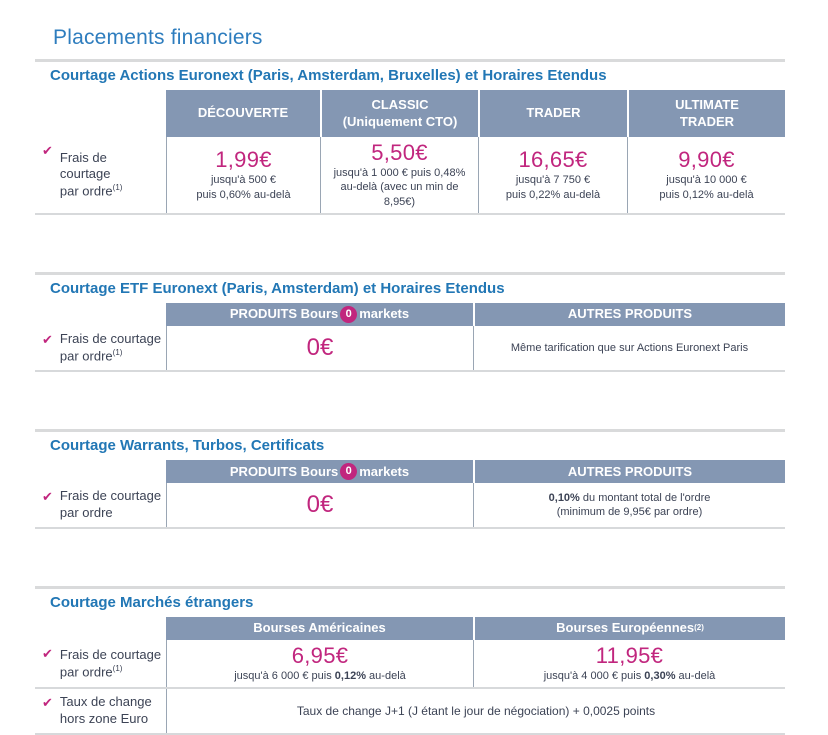 Image resolution: width=828 pixels, height=735 pixels. What do you see at coordinates (320, 655) in the screenshot?
I see `price-value: 6,95€` at bounding box center [320, 655].